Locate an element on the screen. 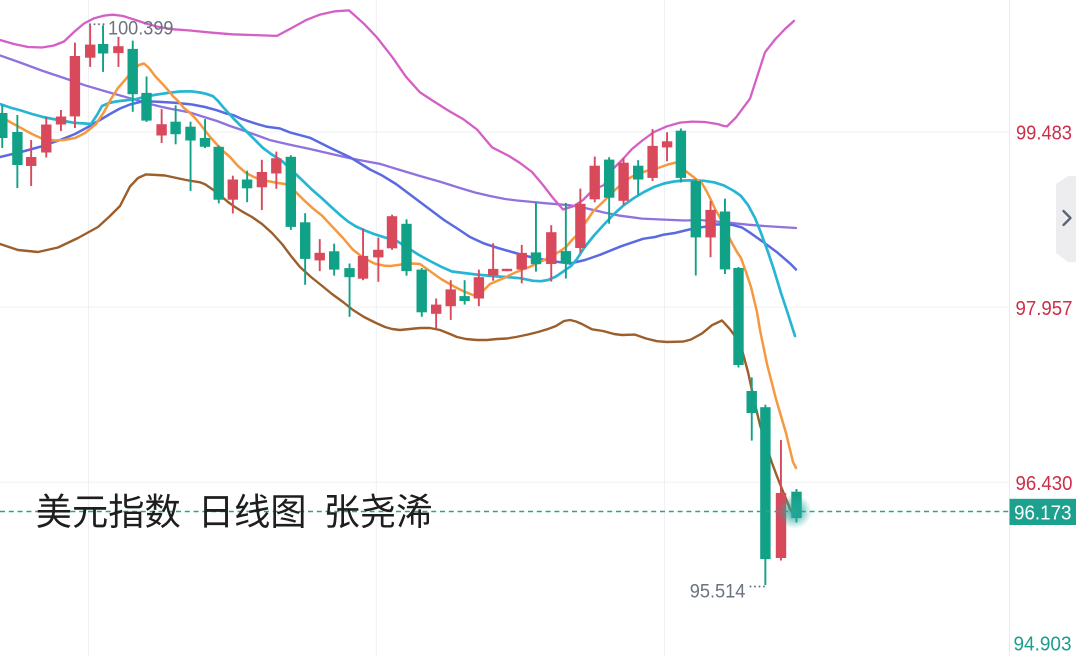  svg-text: 99.483 is located at coordinates (1044, 134).